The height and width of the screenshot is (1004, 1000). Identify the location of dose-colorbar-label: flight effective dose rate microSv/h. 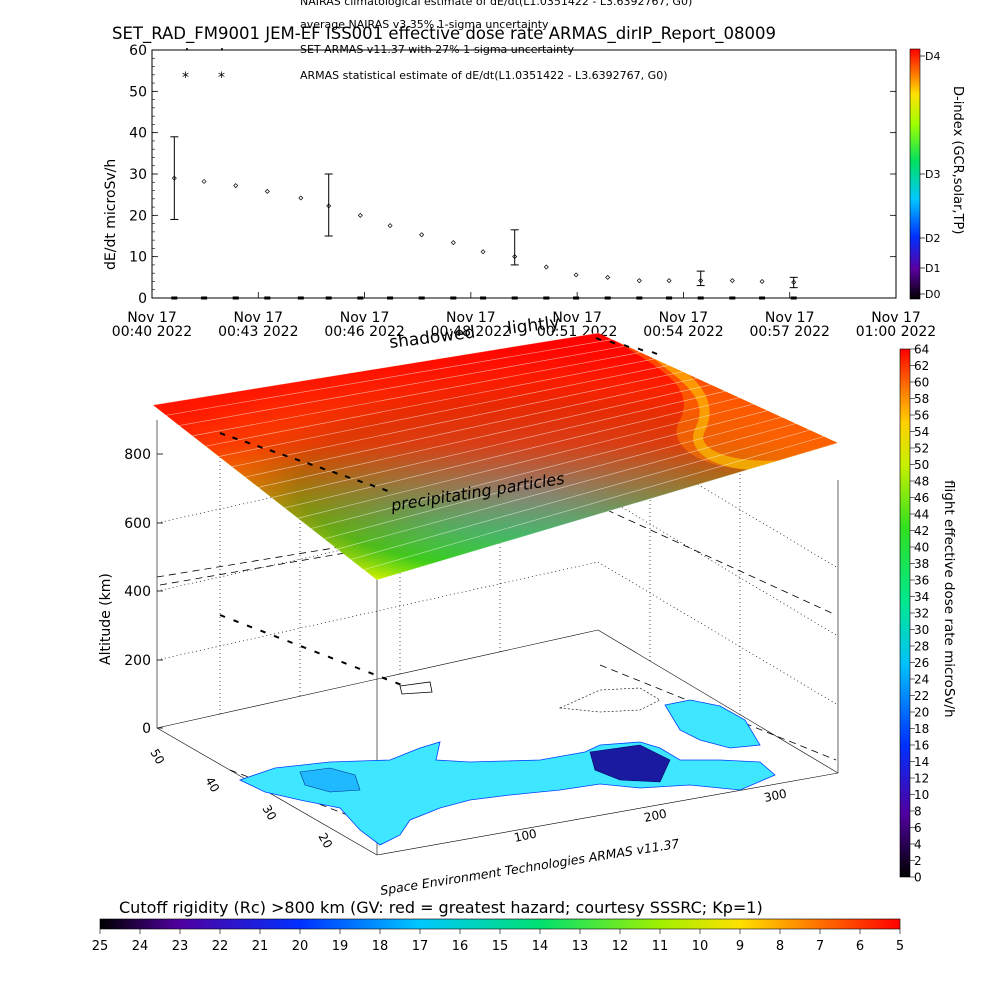
(949, 599).